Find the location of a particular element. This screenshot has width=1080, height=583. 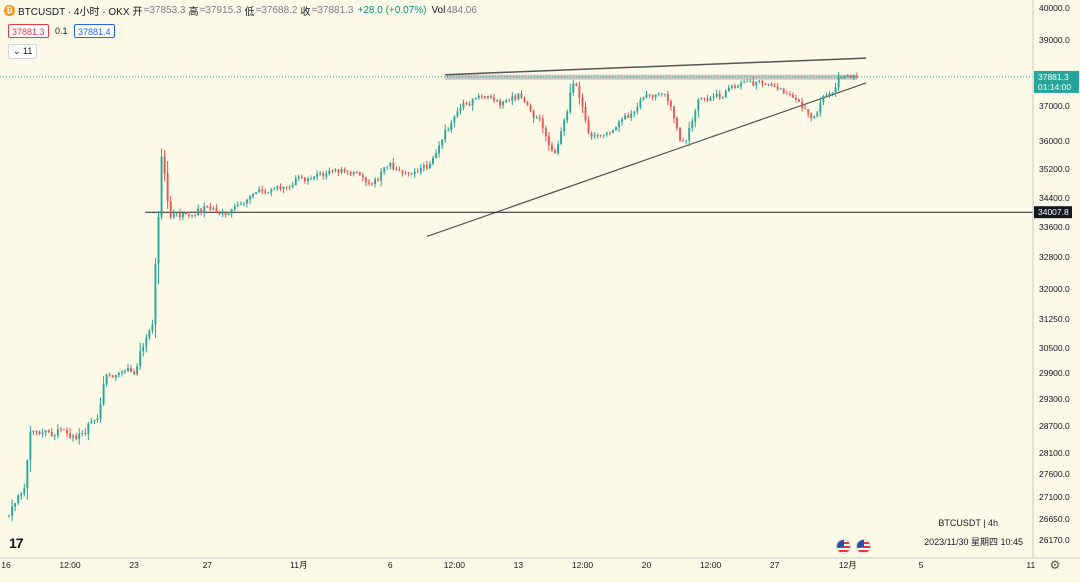

x-tick-label: 12:00 is located at coordinates (711, 565).